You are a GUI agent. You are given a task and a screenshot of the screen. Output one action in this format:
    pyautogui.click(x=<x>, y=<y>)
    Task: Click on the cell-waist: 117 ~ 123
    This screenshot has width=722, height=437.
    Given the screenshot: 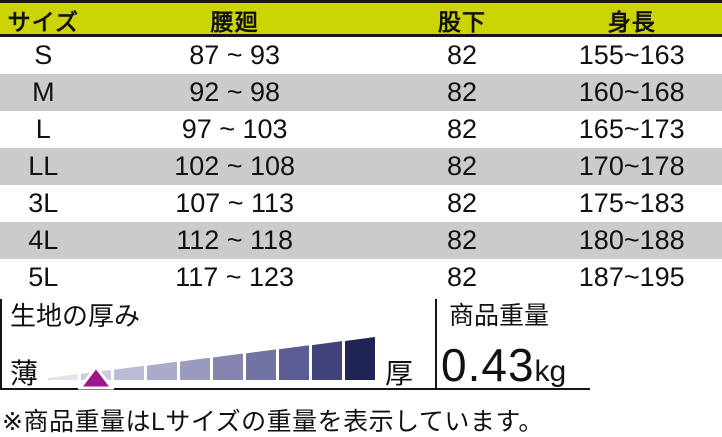 What is the action you would take?
    pyautogui.click(x=235, y=277)
    